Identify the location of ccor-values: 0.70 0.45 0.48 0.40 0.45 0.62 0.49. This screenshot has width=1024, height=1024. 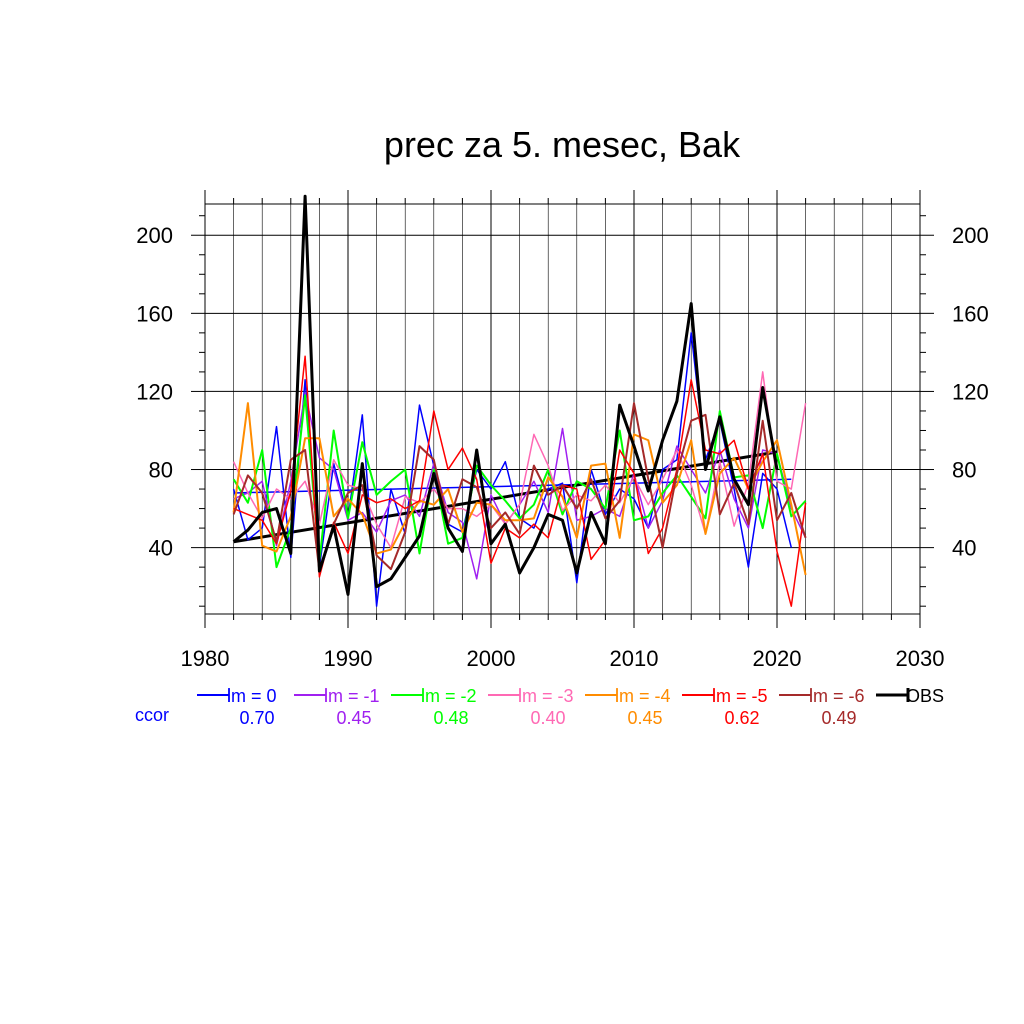
(547, 718).